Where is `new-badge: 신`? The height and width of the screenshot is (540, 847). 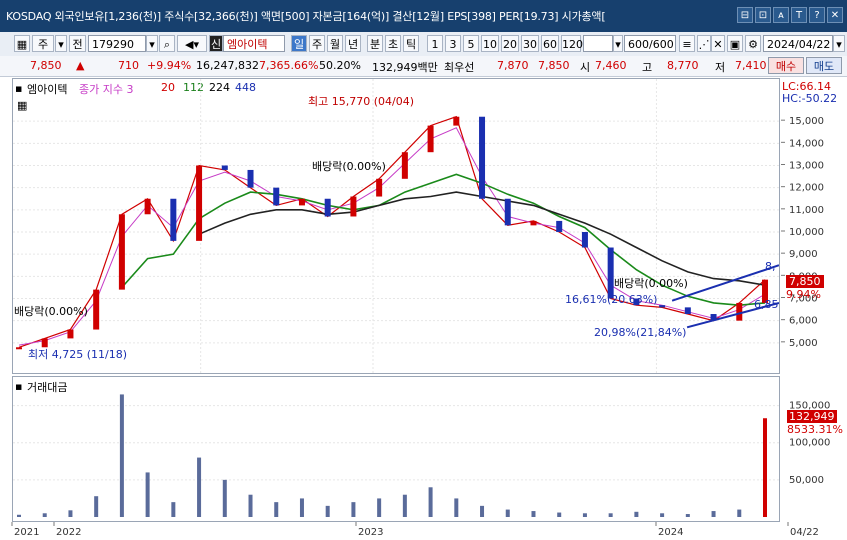 new-badge: 신 is located at coordinates (216, 43).